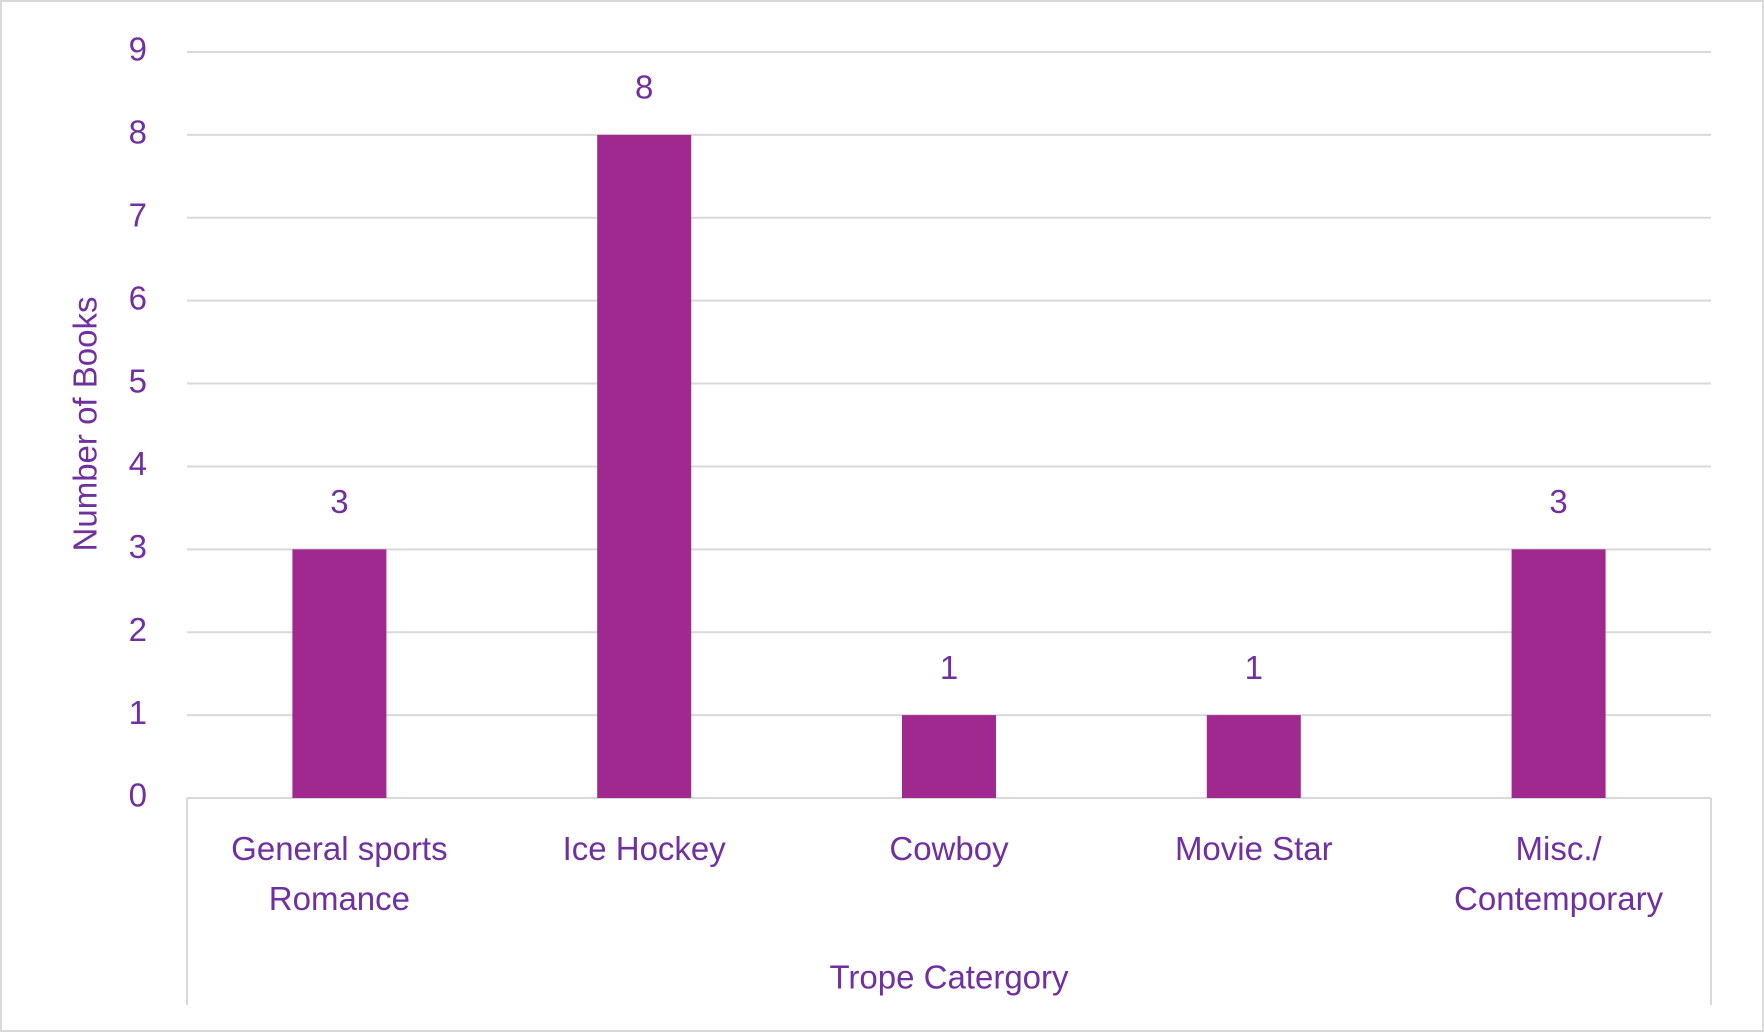 This screenshot has height=1032, width=1764. I want to click on x-tick-label: General sports Romance, so click(339, 873).